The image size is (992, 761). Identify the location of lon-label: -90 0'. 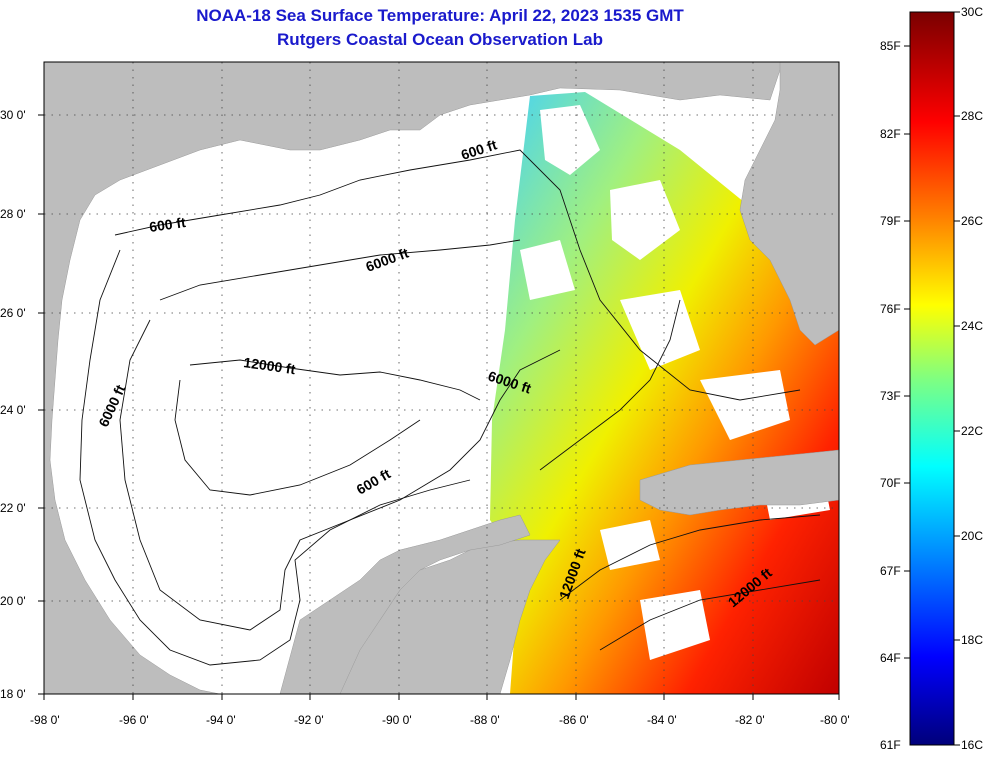
(397, 720).